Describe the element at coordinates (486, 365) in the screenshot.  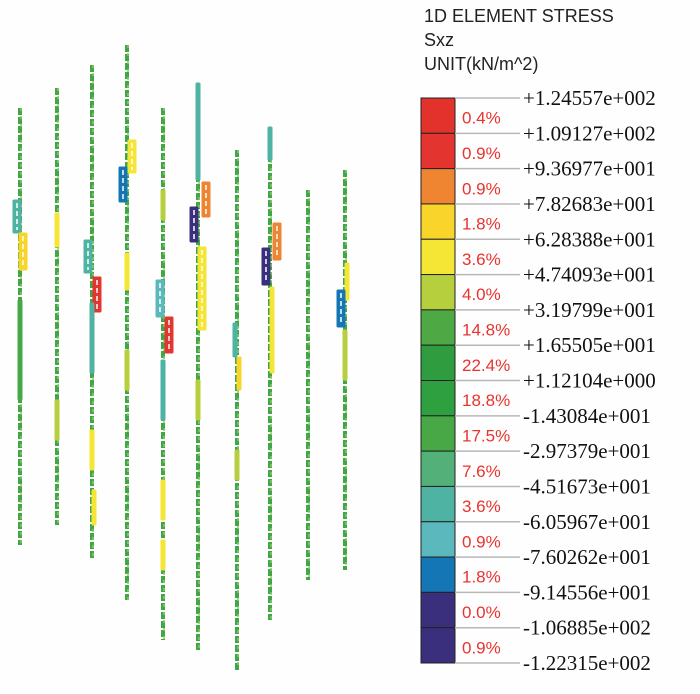
I see `legend-band-percent: 22.4%` at that location.